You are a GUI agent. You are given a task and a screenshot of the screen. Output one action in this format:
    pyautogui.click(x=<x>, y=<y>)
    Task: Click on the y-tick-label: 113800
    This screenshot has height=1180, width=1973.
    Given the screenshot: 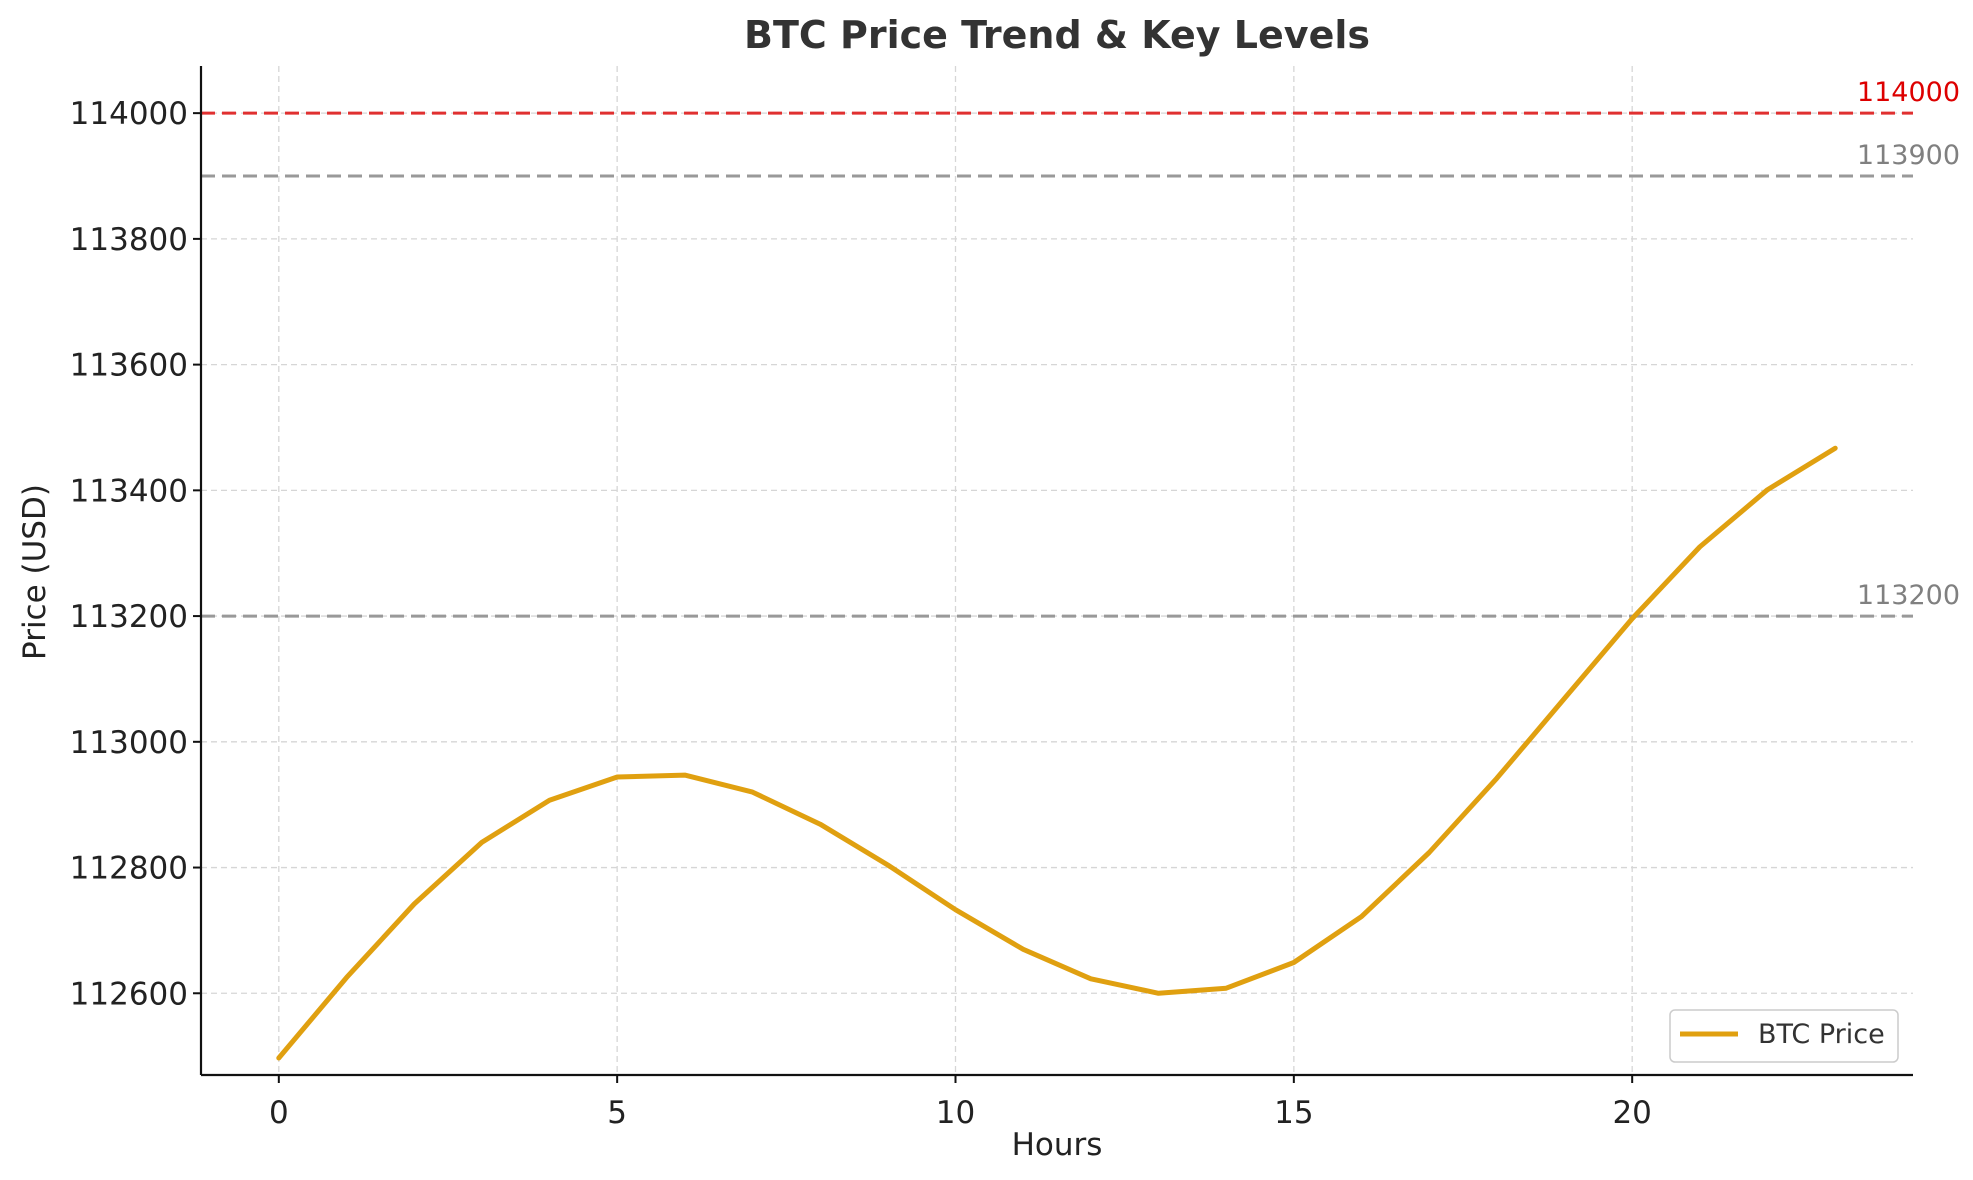 What is the action you would take?
    pyautogui.click(x=129, y=240)
    